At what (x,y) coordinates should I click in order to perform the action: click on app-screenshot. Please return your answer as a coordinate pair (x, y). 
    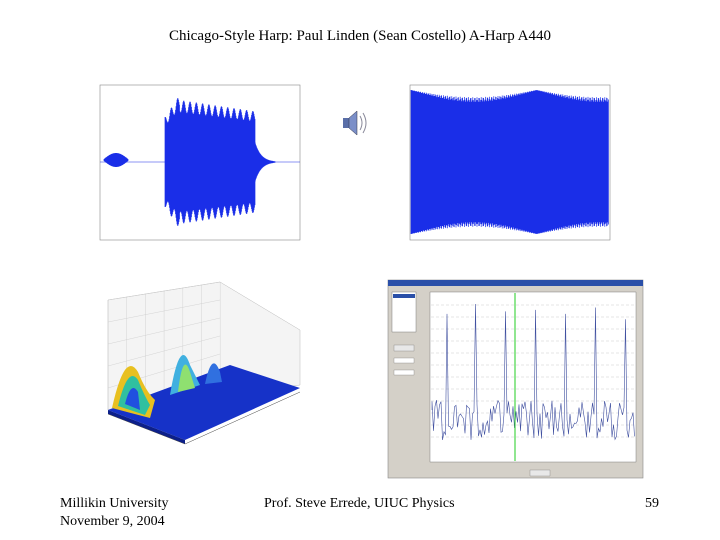
    Looking at the image, I should click on (515, 379).